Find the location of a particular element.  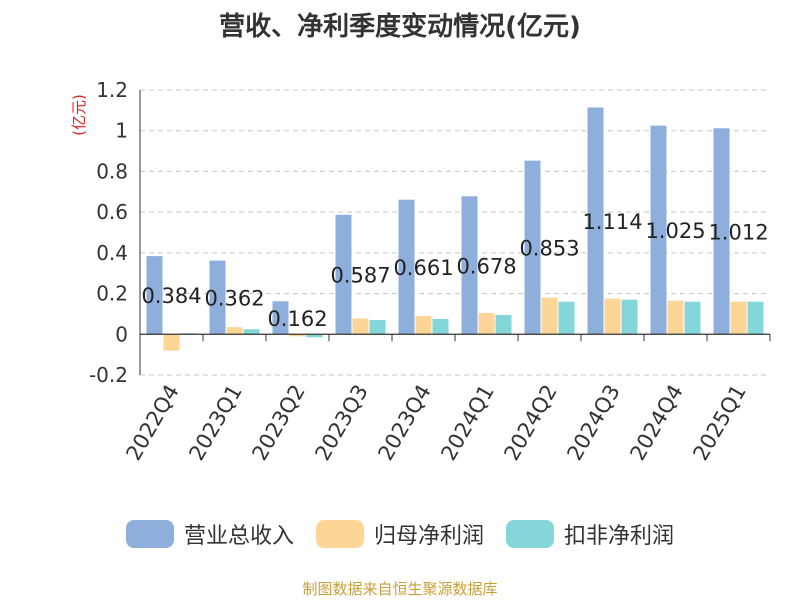

legend-item-deducted-profit: 扣非净利润 is located at coordinates (590, 534).